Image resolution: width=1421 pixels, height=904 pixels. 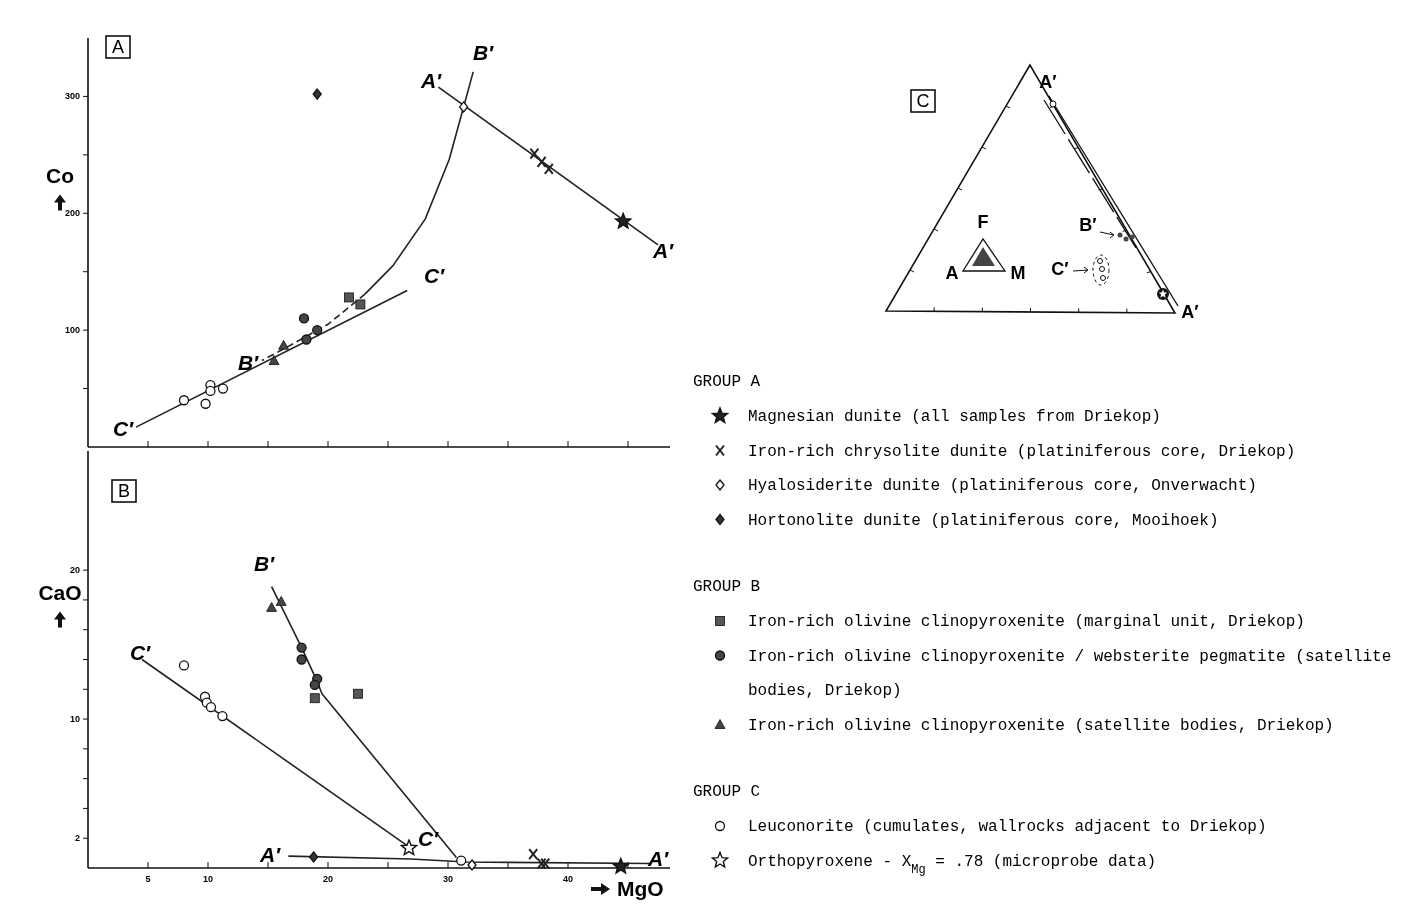 I want to click on text: M, so click(x=1018, y=273).